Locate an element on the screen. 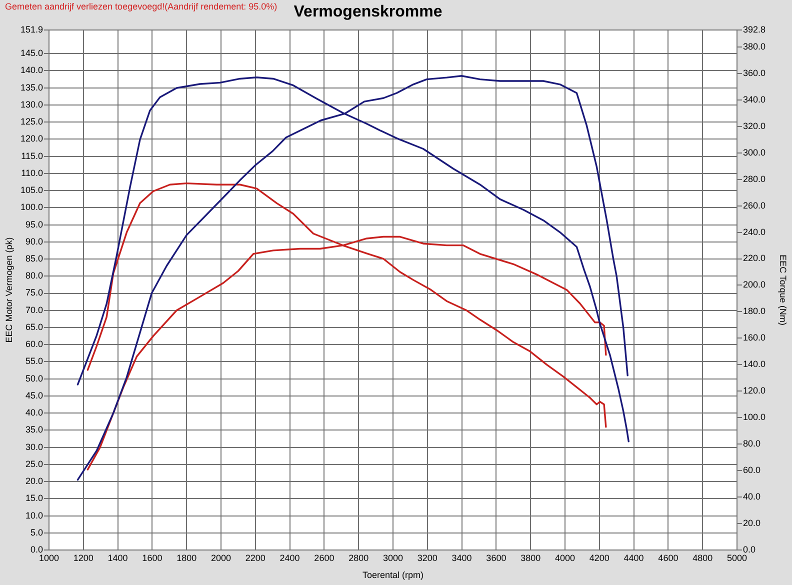 Image resolution: width=792 pixels, height=585 pixels. y-tick-label: 151.9 is located at coordinates (31, 29).